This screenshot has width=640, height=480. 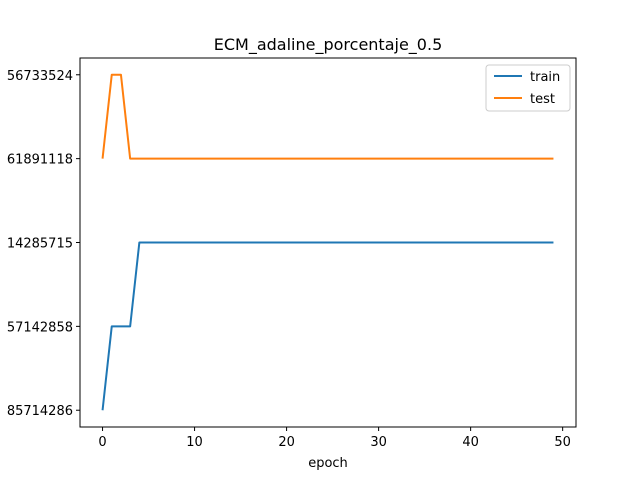 What do you see at coordinates (40, 411) in the screenshot?
I see `y-tick-label: 85714286` at bounding box center [40, 411].